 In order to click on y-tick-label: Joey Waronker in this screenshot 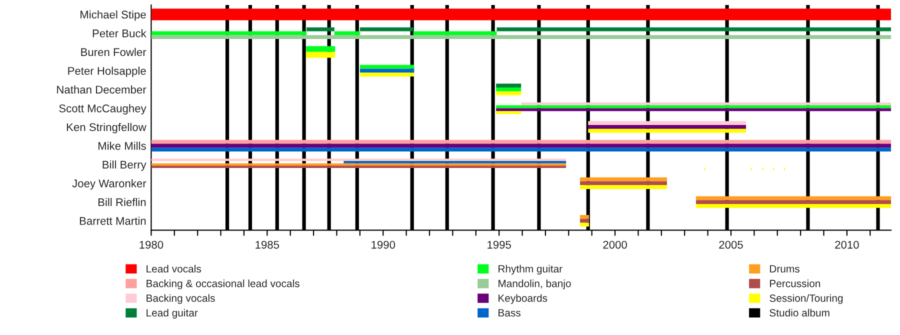, I will do `click(109, 184)`.